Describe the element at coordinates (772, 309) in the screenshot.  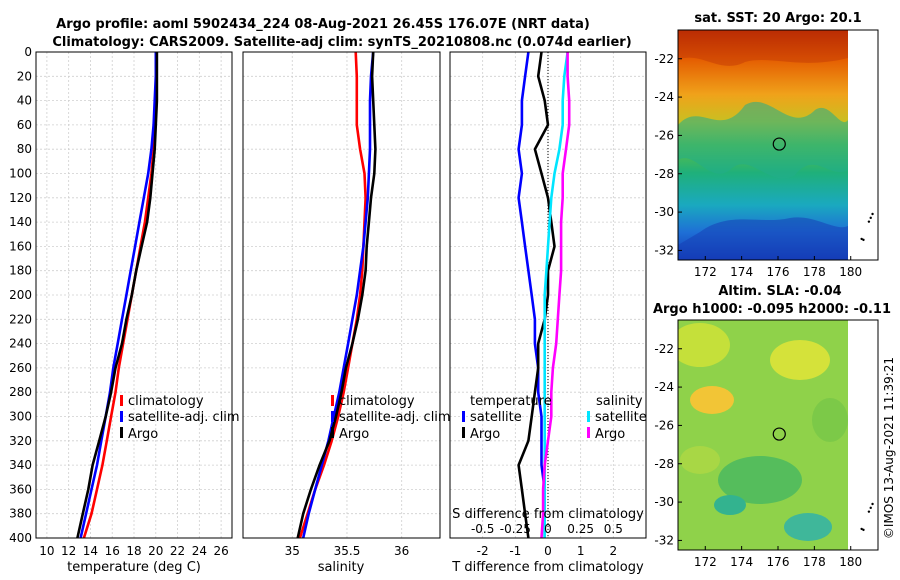
I see `sla-map-subtitle: Argo h1000: -0.095 h2000: -0.11` at that location.